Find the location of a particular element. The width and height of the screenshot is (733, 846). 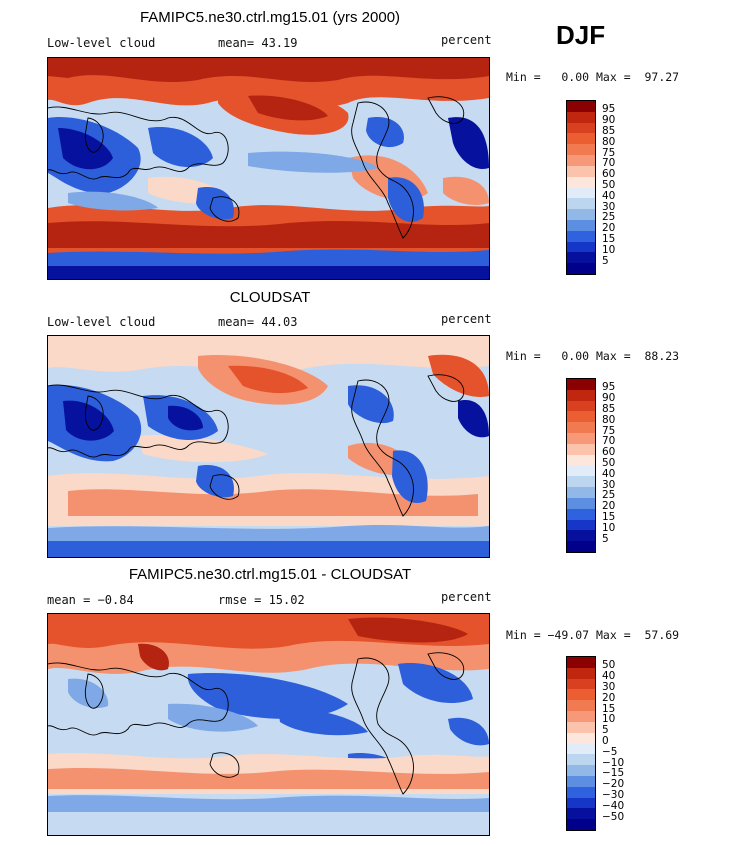

panel3-level-label: 20 is located at coordinates (609, 697).